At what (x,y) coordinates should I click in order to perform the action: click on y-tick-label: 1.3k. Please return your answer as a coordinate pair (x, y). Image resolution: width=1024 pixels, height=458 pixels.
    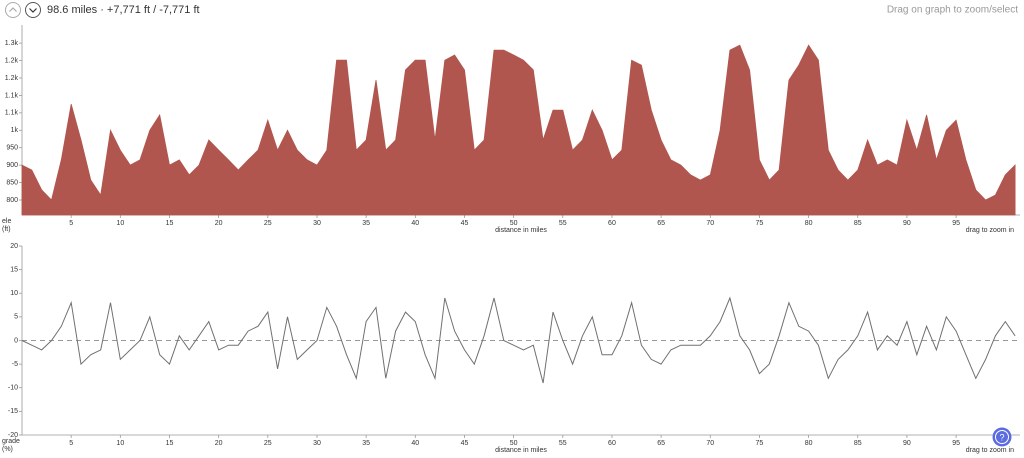
    Looking at the image, I should click on (12, 43).